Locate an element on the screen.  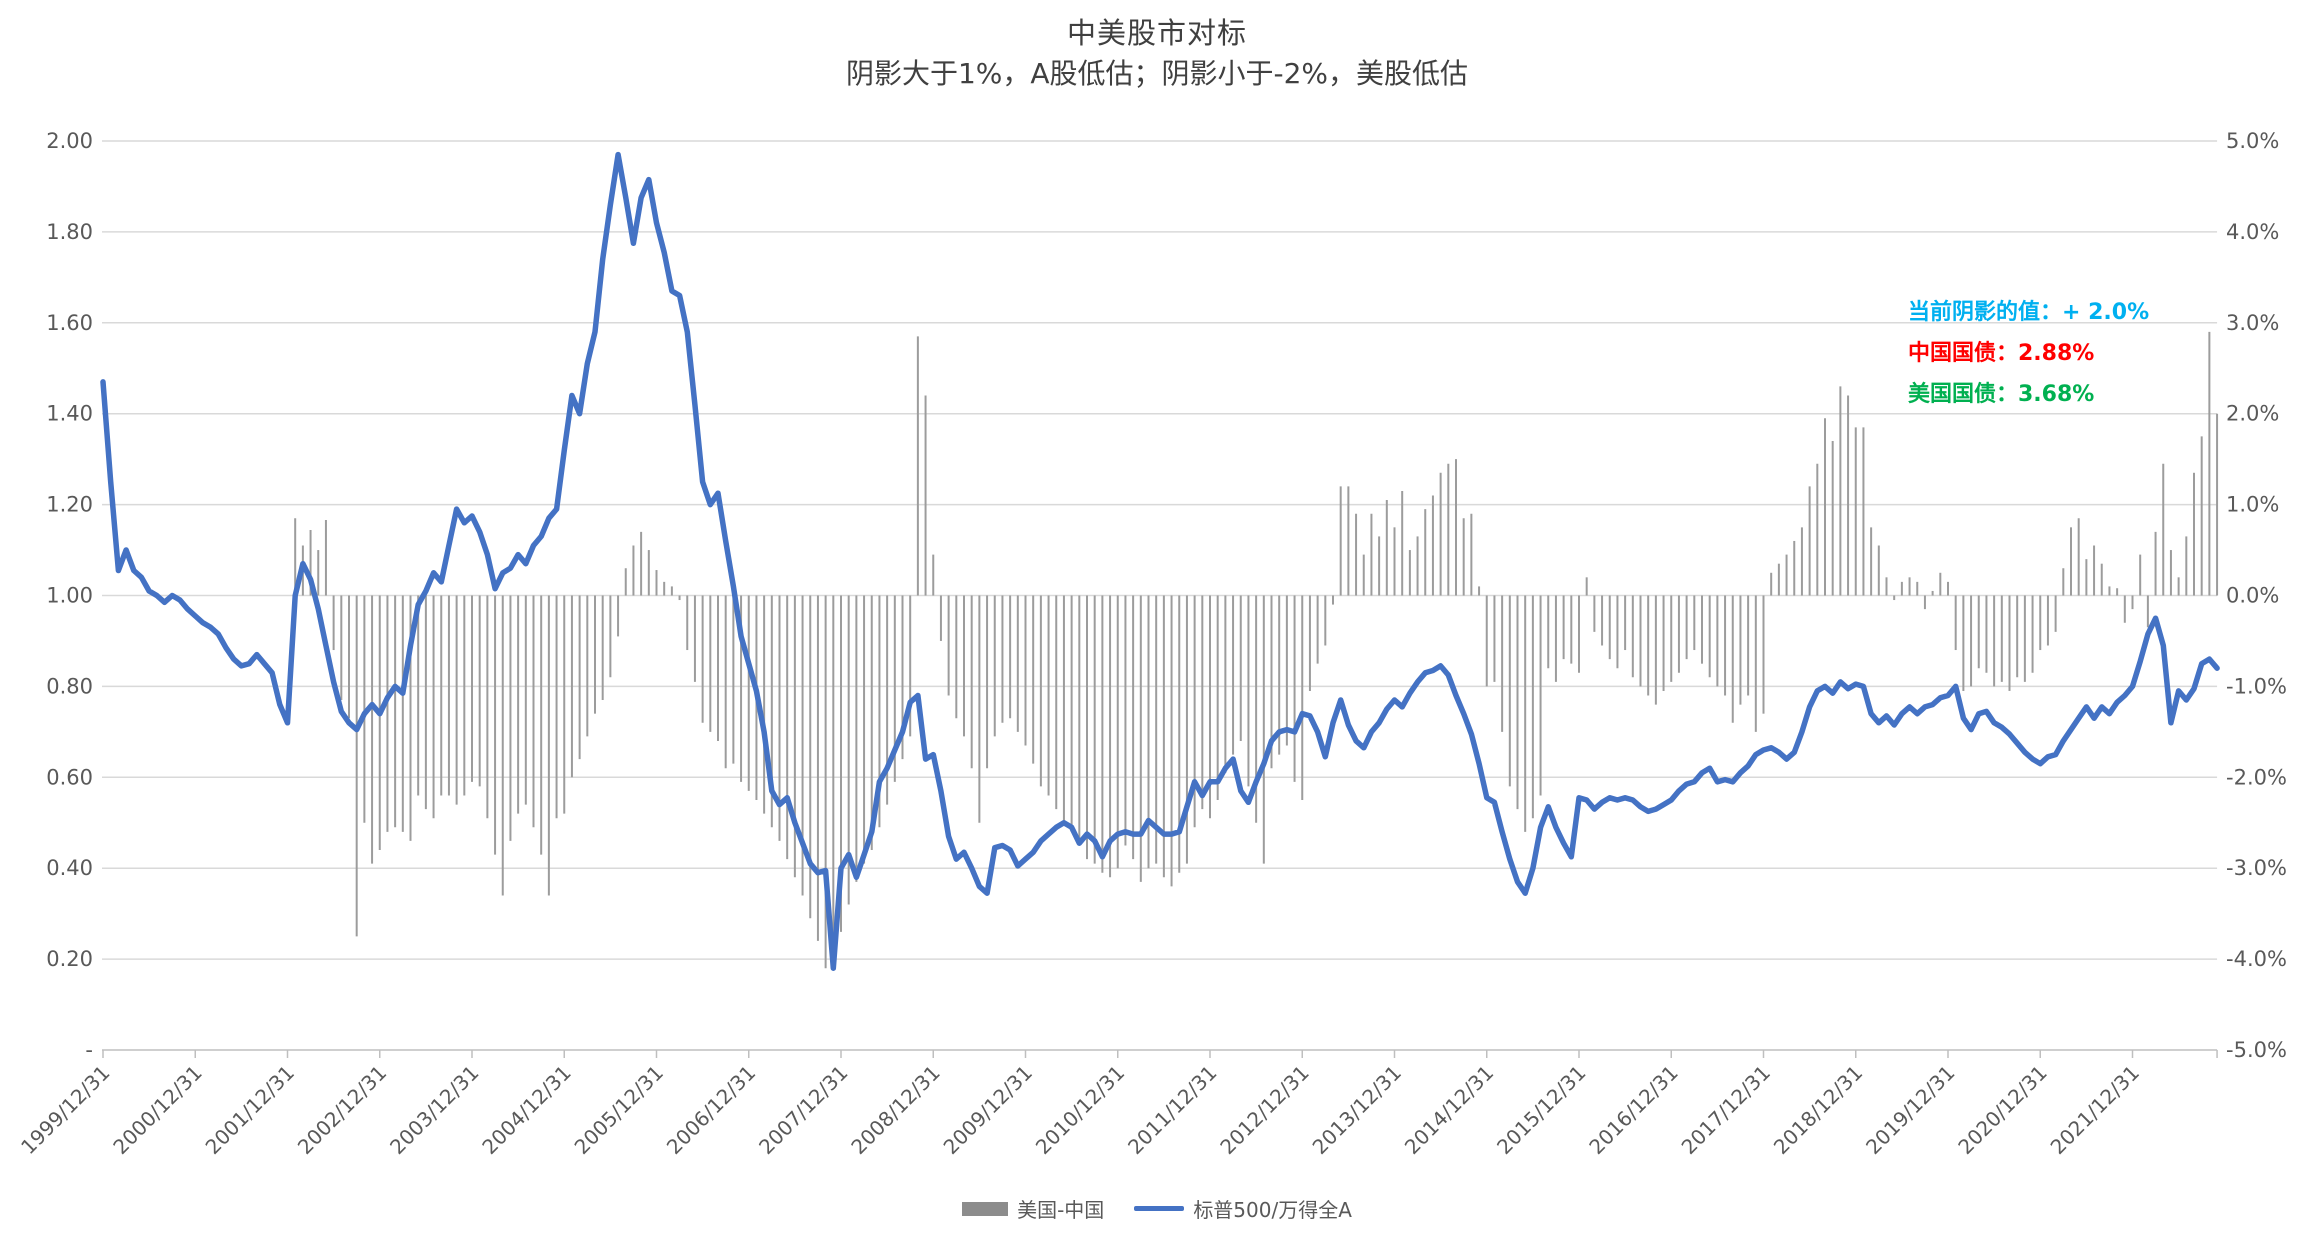
x-tick-label: 2015/12/31 is located at coordinates (1541, 1110).